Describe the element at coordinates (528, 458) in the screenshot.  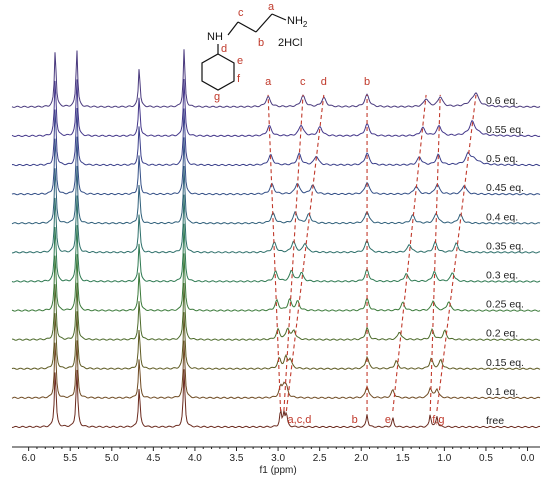
I see `x-tick-label: 0.0` at that location.